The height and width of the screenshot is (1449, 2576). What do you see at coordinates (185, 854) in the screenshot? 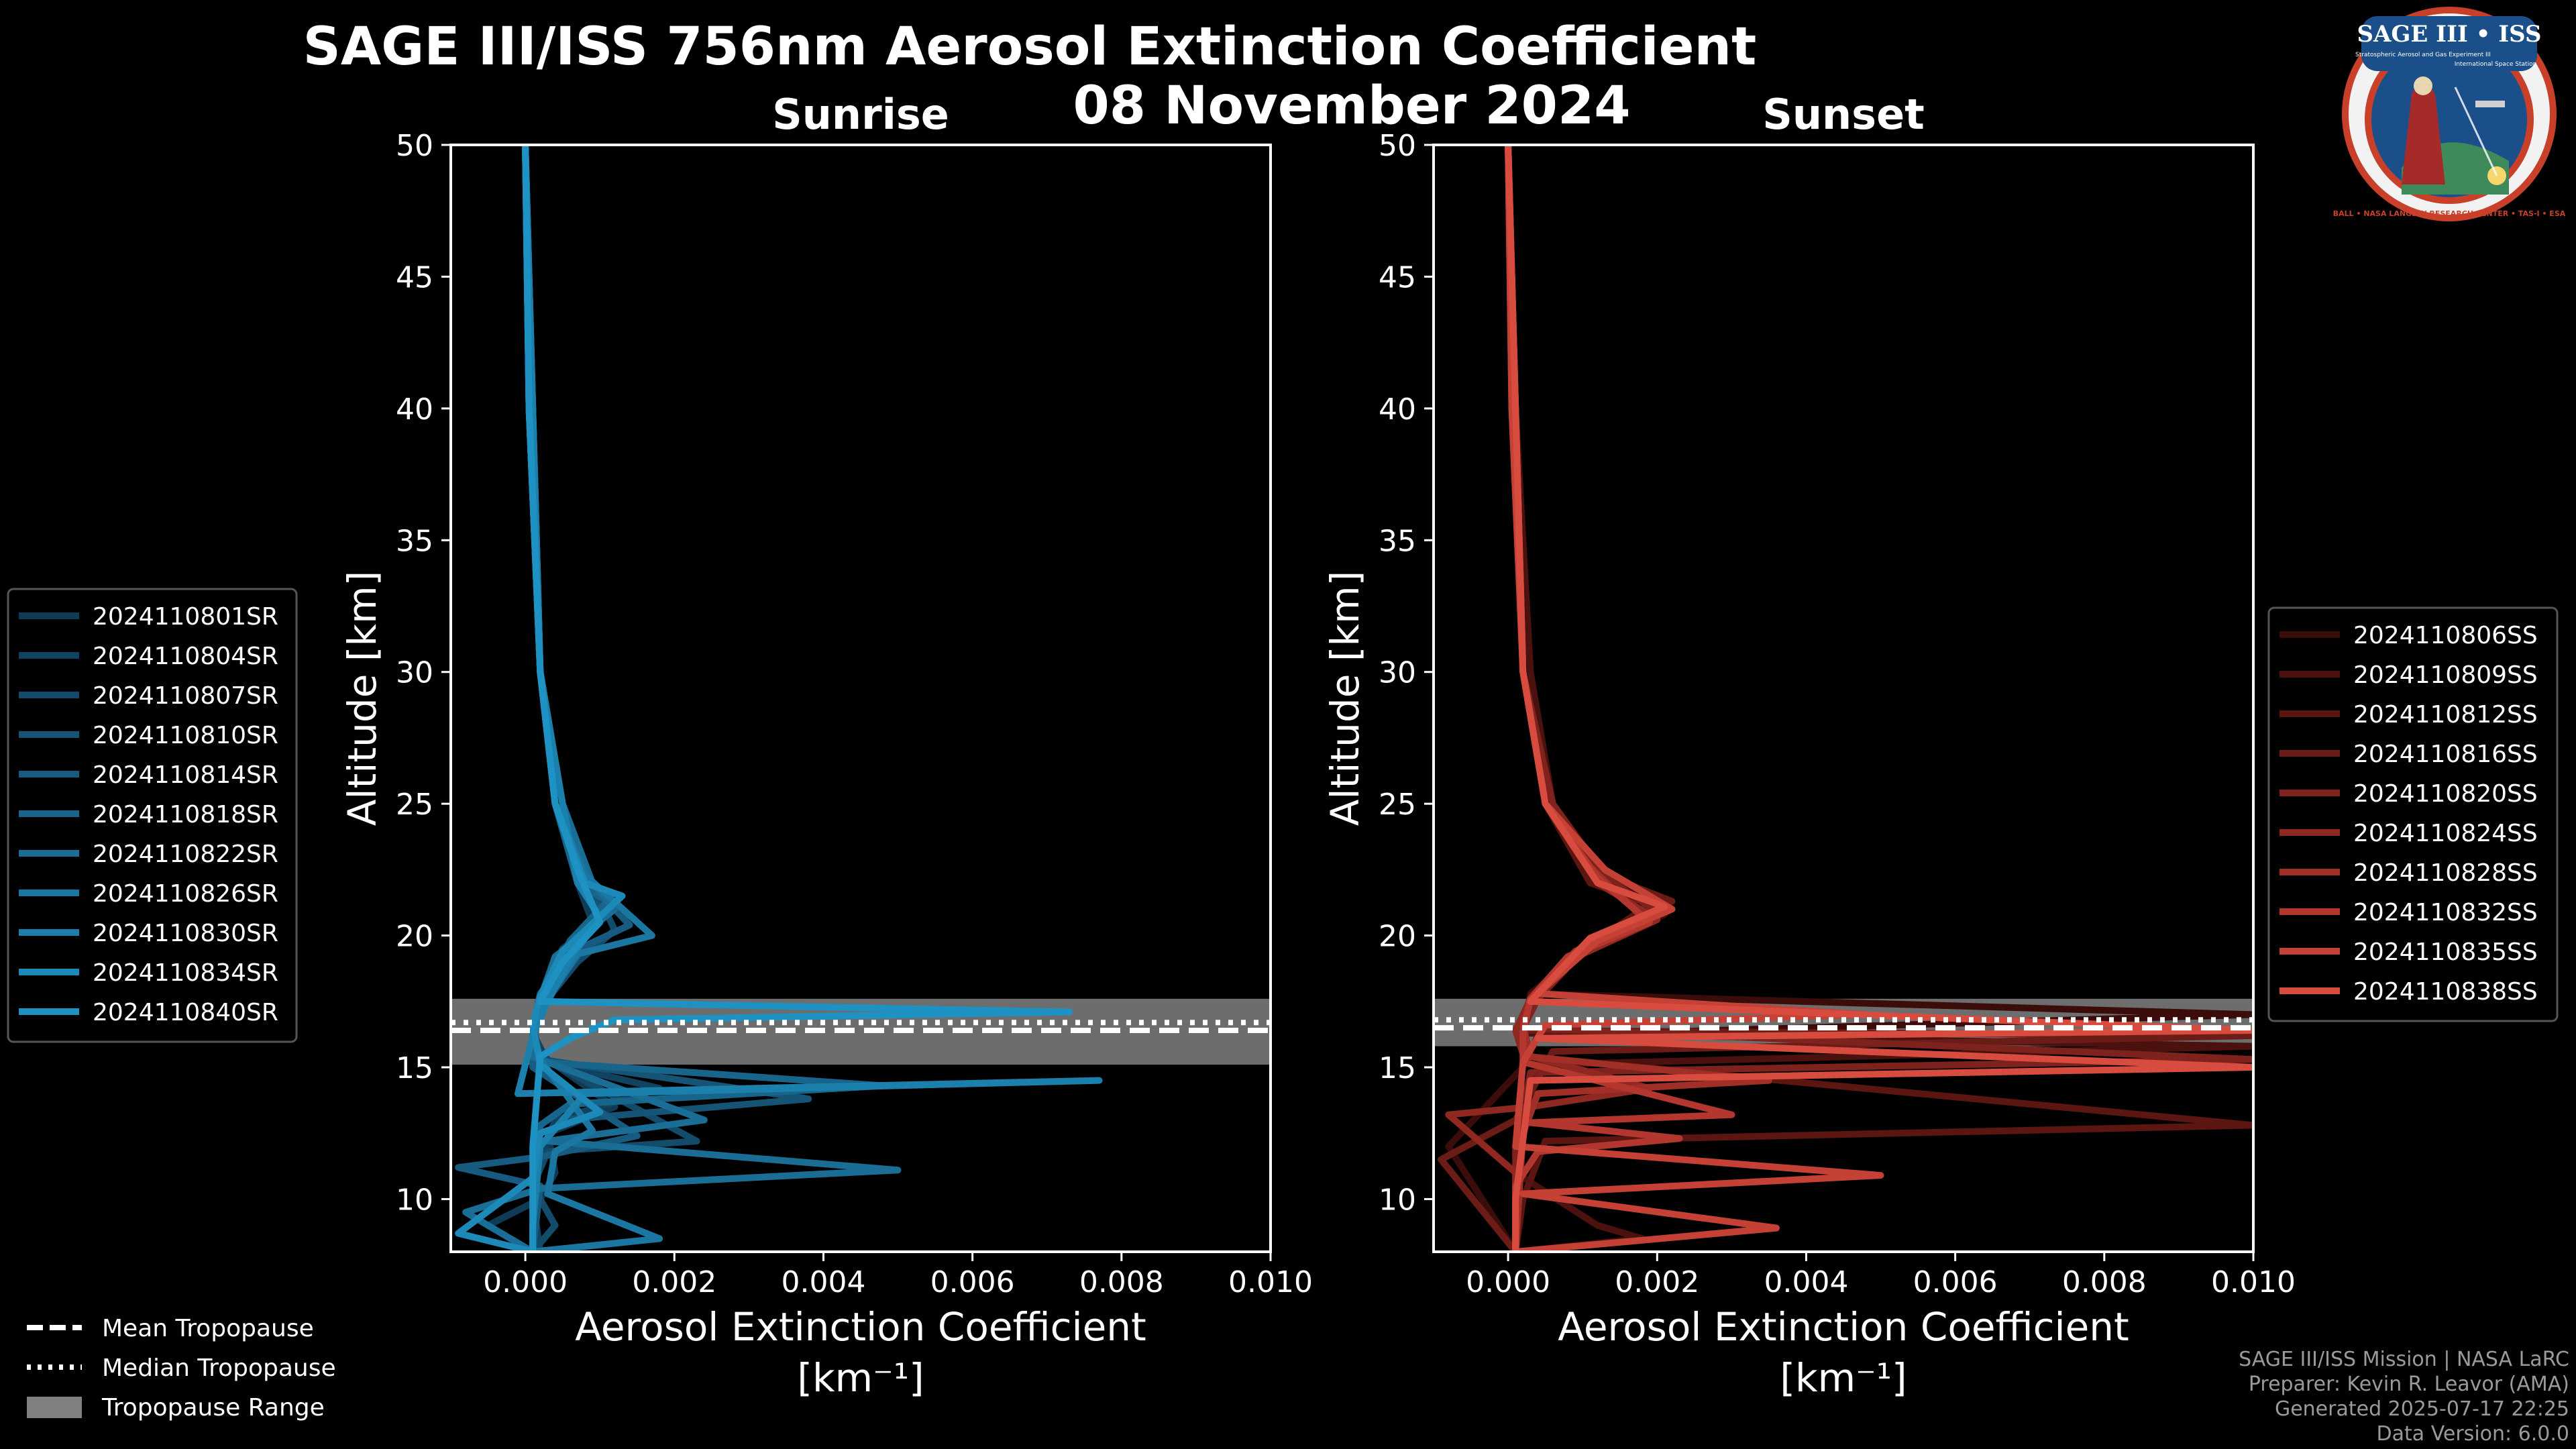
I see `legend-label-2024110822SR: 2024110822SR` at bounding box center [185, 854].